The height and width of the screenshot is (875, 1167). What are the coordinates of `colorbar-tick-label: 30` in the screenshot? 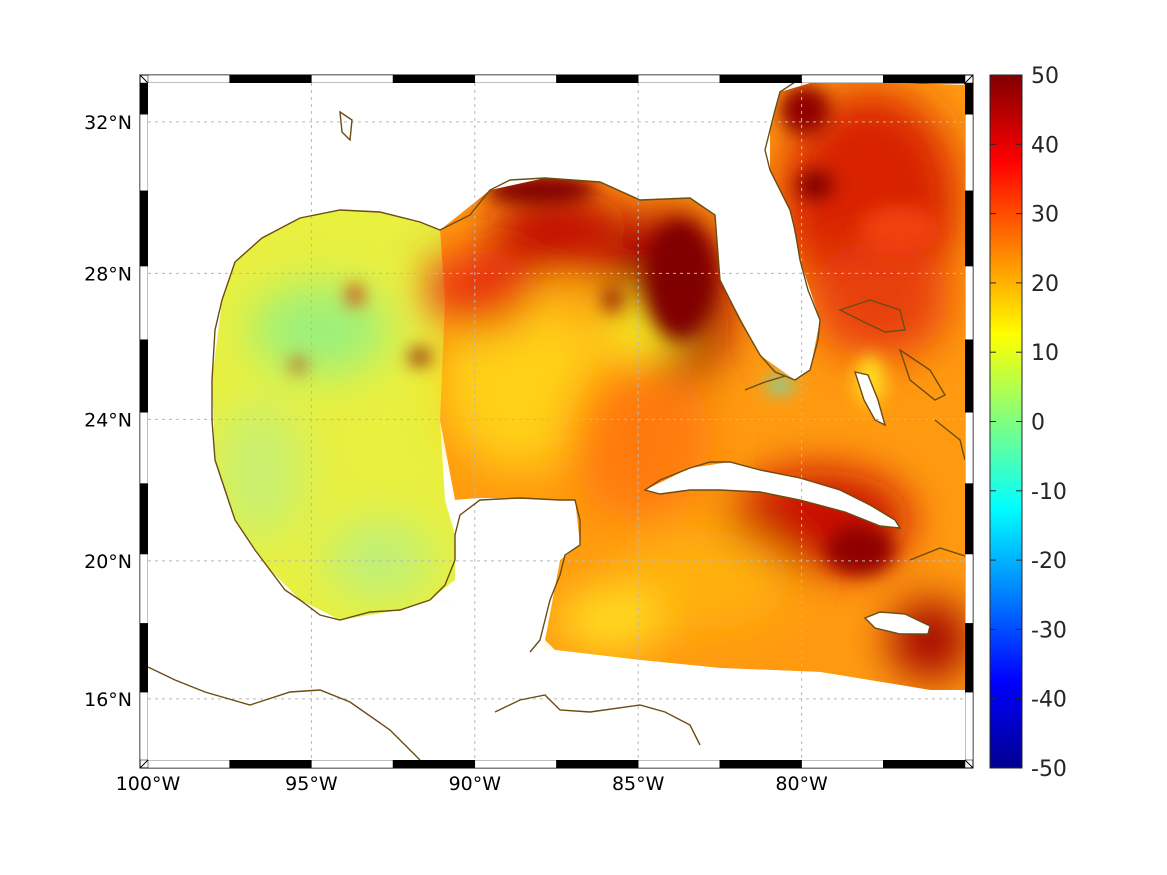 It's located at (1045, 215).